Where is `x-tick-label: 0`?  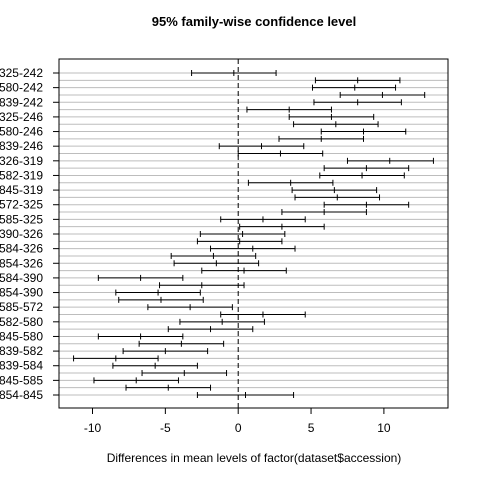
x-tick-label: 0 is located at coordinates (238, 428).